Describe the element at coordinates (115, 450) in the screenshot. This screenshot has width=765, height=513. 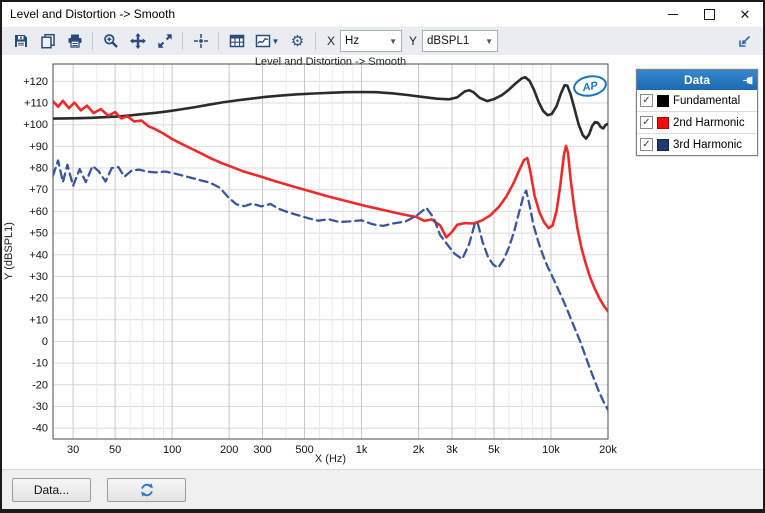
I see `x-tick-label: 50` at that location.